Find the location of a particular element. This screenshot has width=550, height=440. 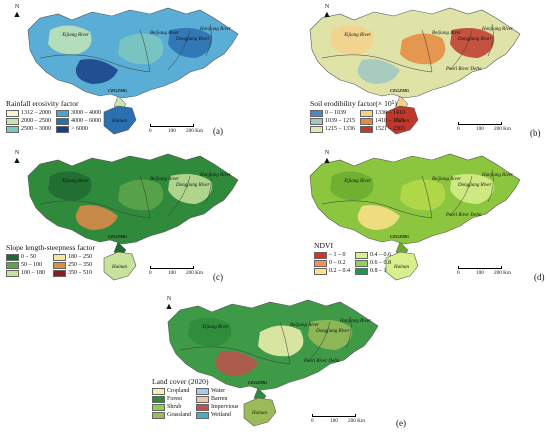

legend-item: 1039 – 1215 is located at coordinates (332, 121).